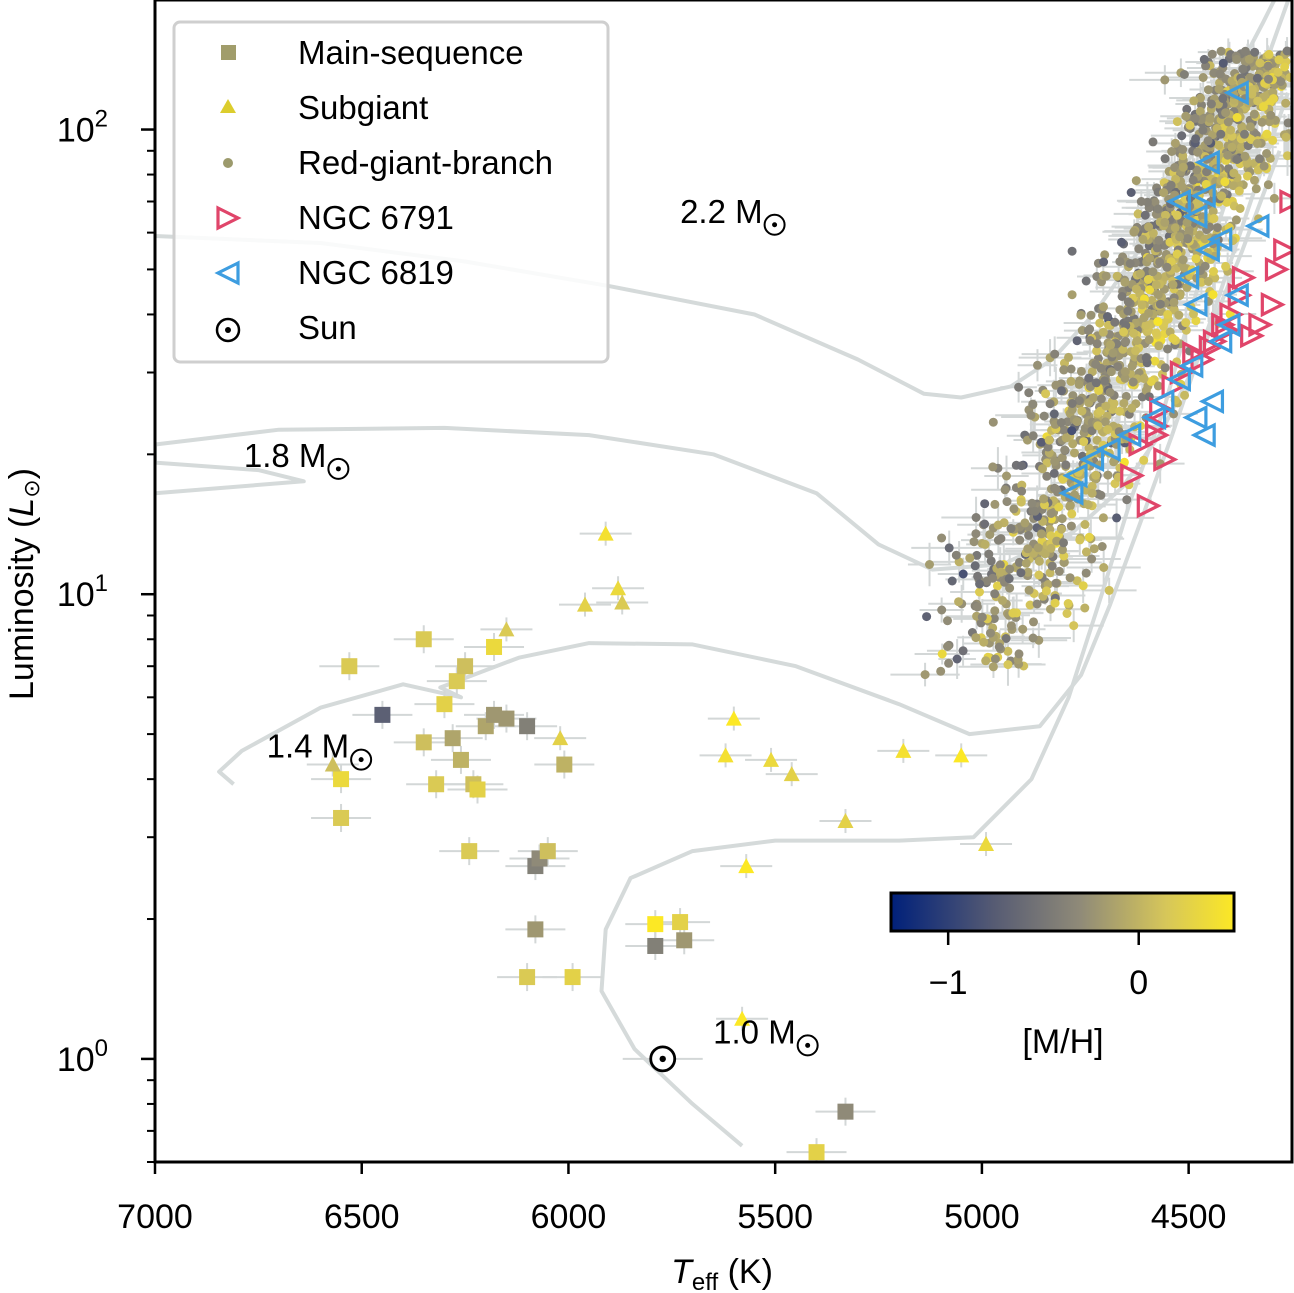  I want to click on subgiant-point, so click(622, 602).